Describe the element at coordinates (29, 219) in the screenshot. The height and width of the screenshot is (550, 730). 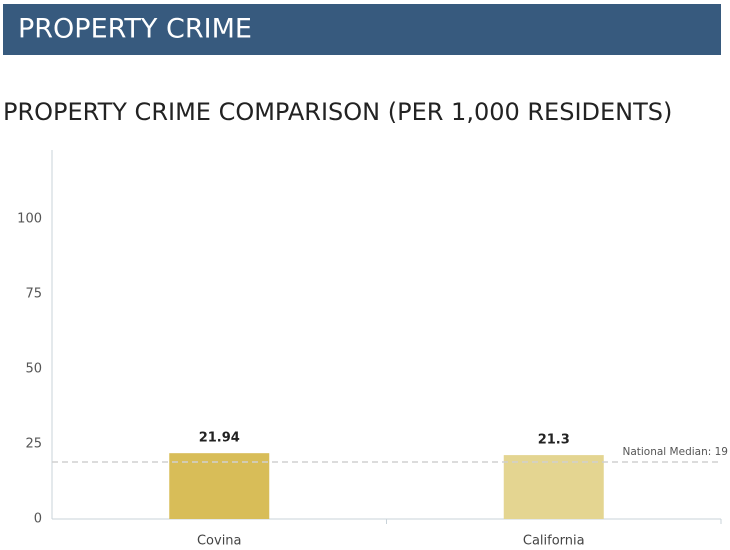
I see `y-tick-label: 100` at that location.